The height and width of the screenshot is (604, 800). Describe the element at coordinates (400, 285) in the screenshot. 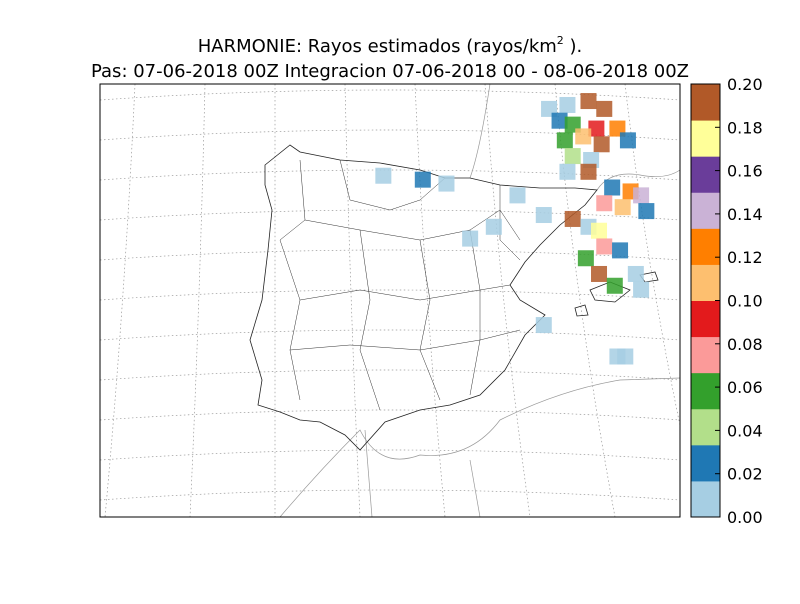

I see `internal-borders` at that location.